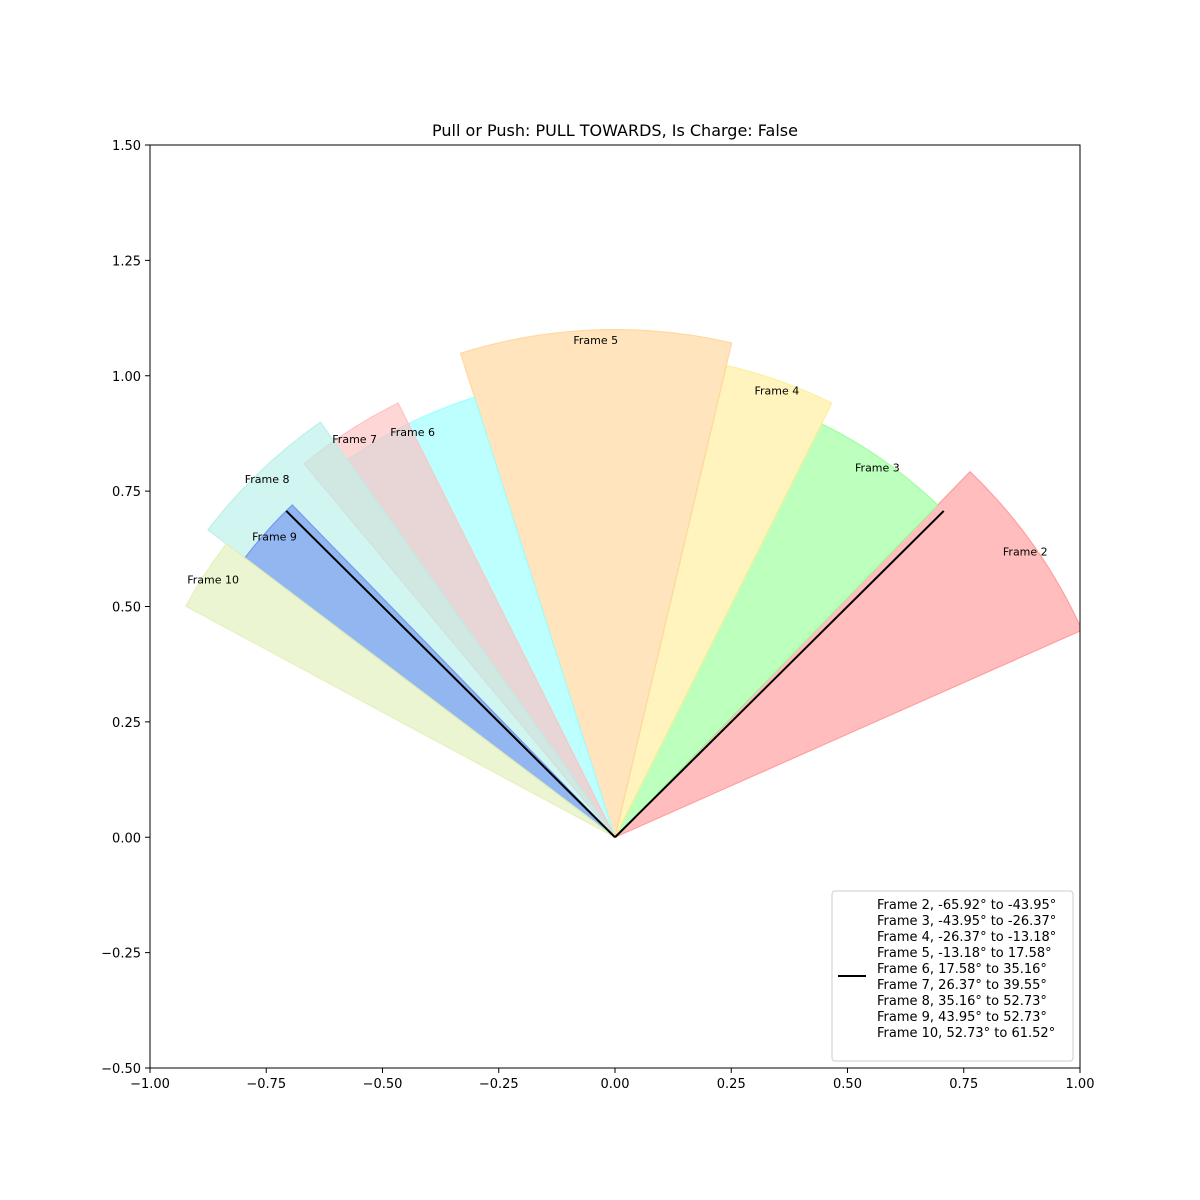  What do you see at coordinates (964, 953) in the screenshot?
I see `legend-entry: Frame 5, -13.18° to 17.58°` at bounding box center [964, 953].